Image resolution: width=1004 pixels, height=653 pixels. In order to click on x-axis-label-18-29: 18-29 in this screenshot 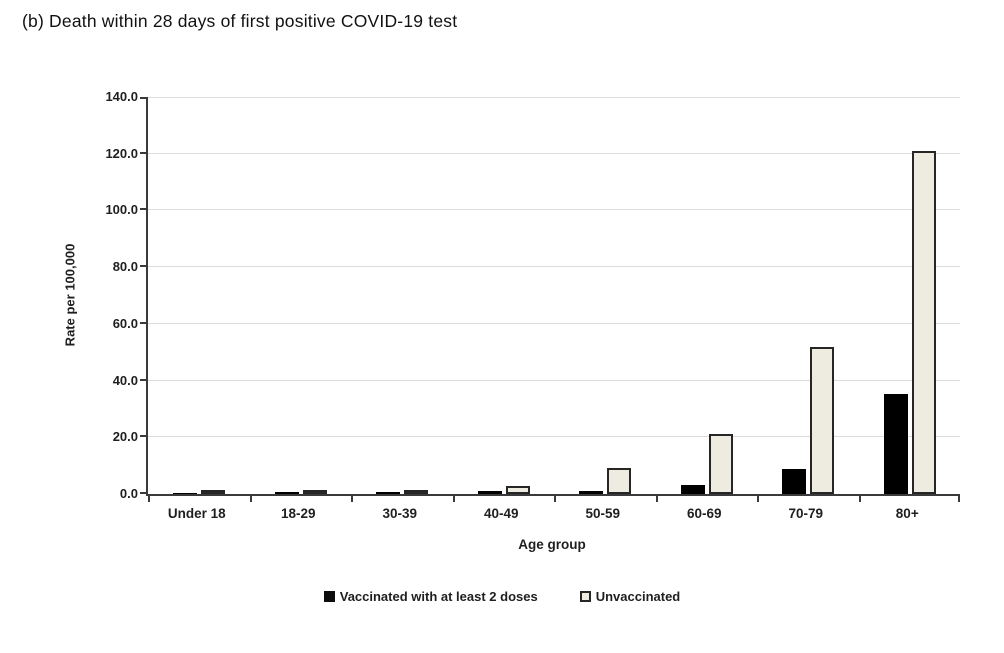, I will do `click(298, 513)`.